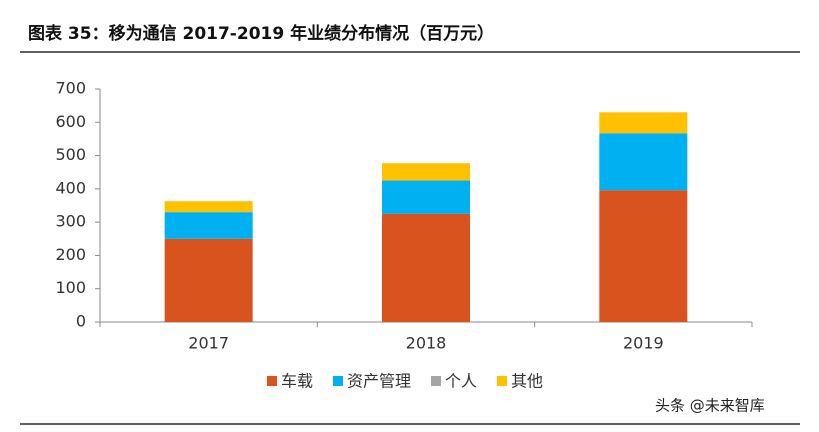  Describe the element at coordinates (208, 343) in the screenshot. I see `x-tick-label: 2017` at that location.